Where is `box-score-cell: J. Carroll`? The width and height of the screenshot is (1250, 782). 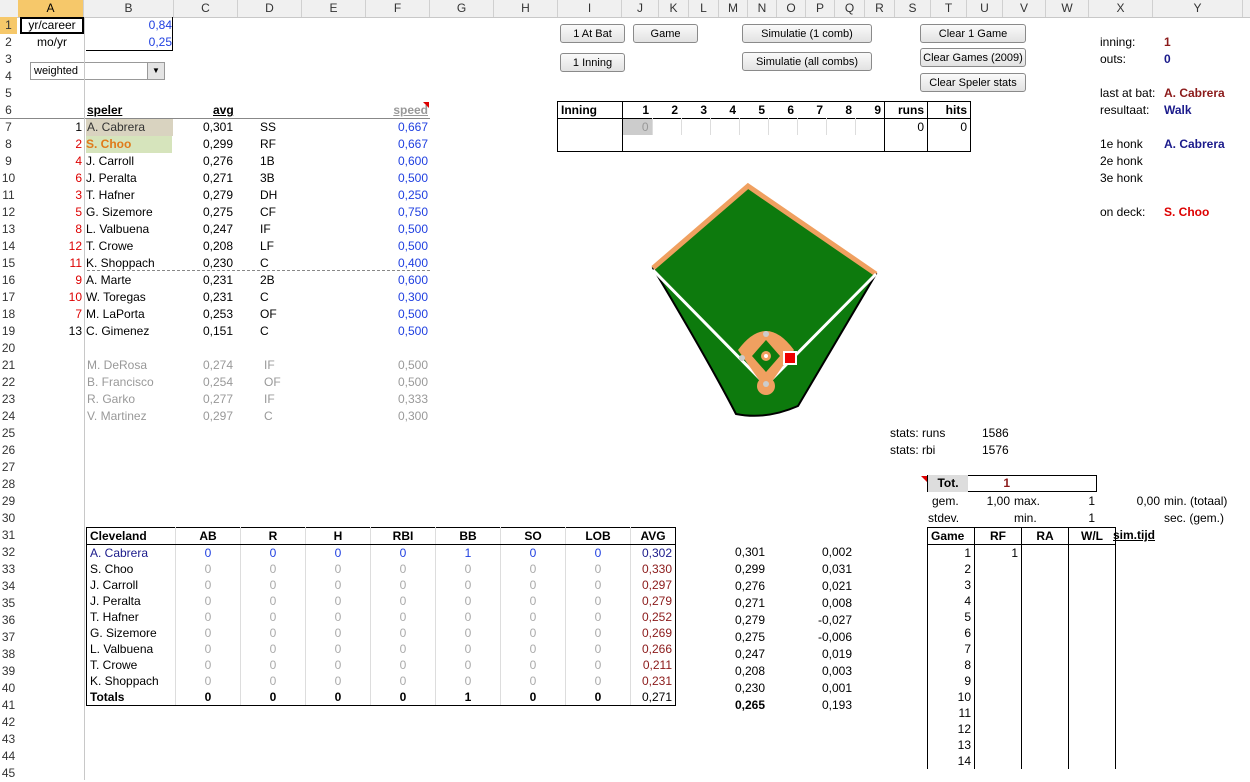 box-score-cell: J. Carroll is located at coordinates (131, 585).